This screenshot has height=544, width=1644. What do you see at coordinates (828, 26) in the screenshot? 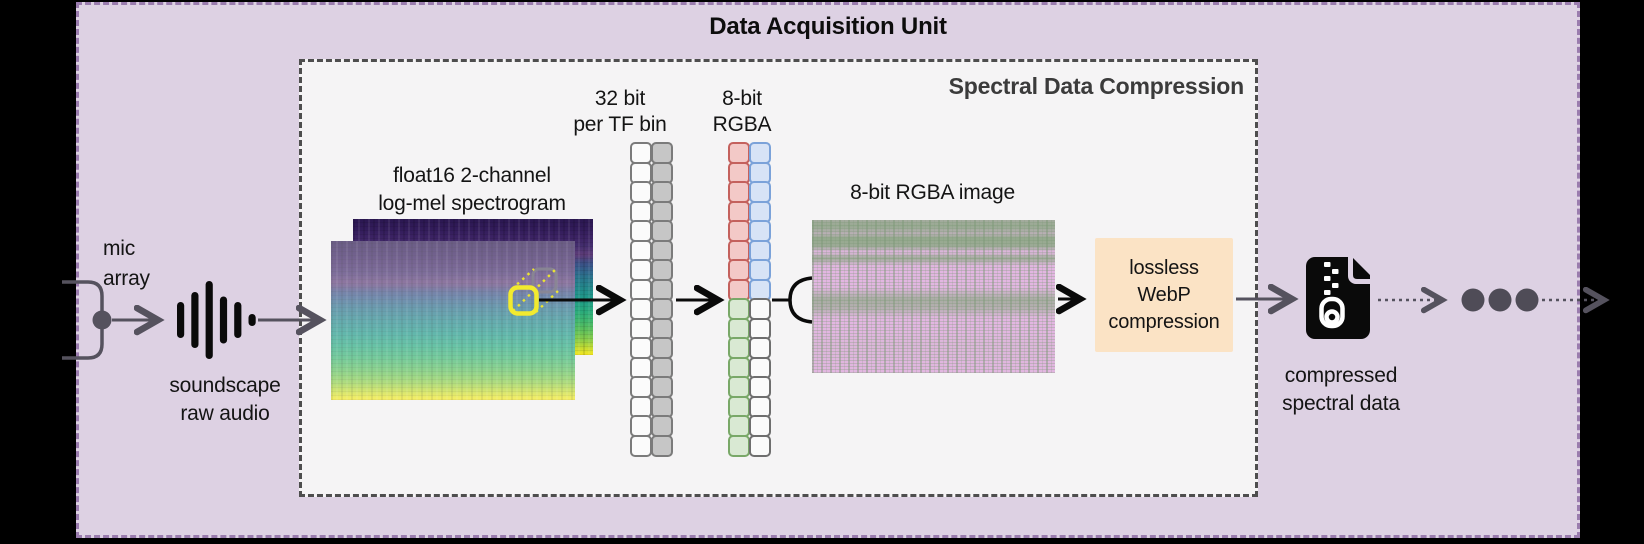
I see `page-title: Data Acquisition Unit` at bounding box center [828, 26].